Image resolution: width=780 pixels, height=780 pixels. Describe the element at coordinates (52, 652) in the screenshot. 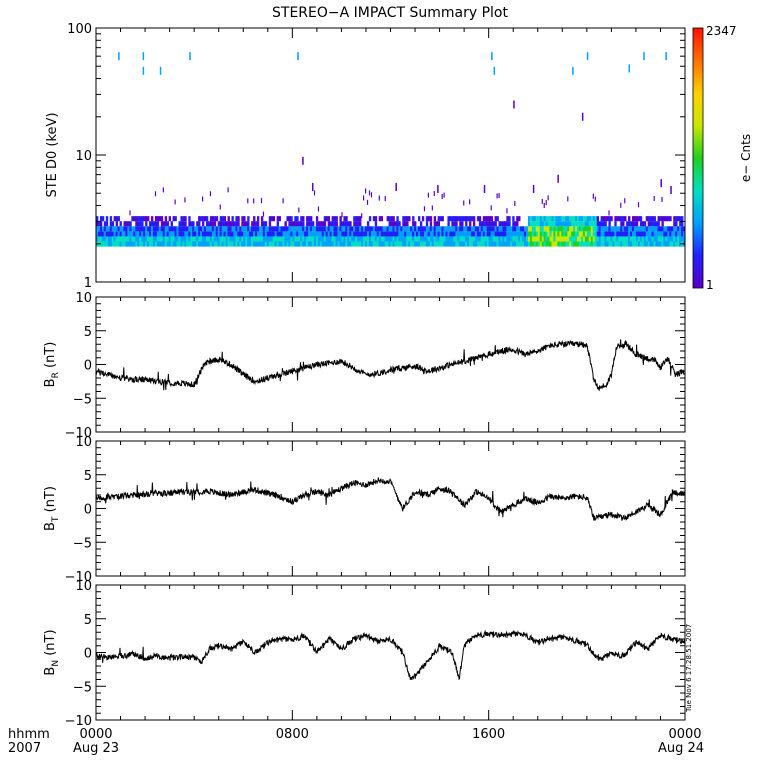

I see `y-axis-label: BN (nT)` at that location.